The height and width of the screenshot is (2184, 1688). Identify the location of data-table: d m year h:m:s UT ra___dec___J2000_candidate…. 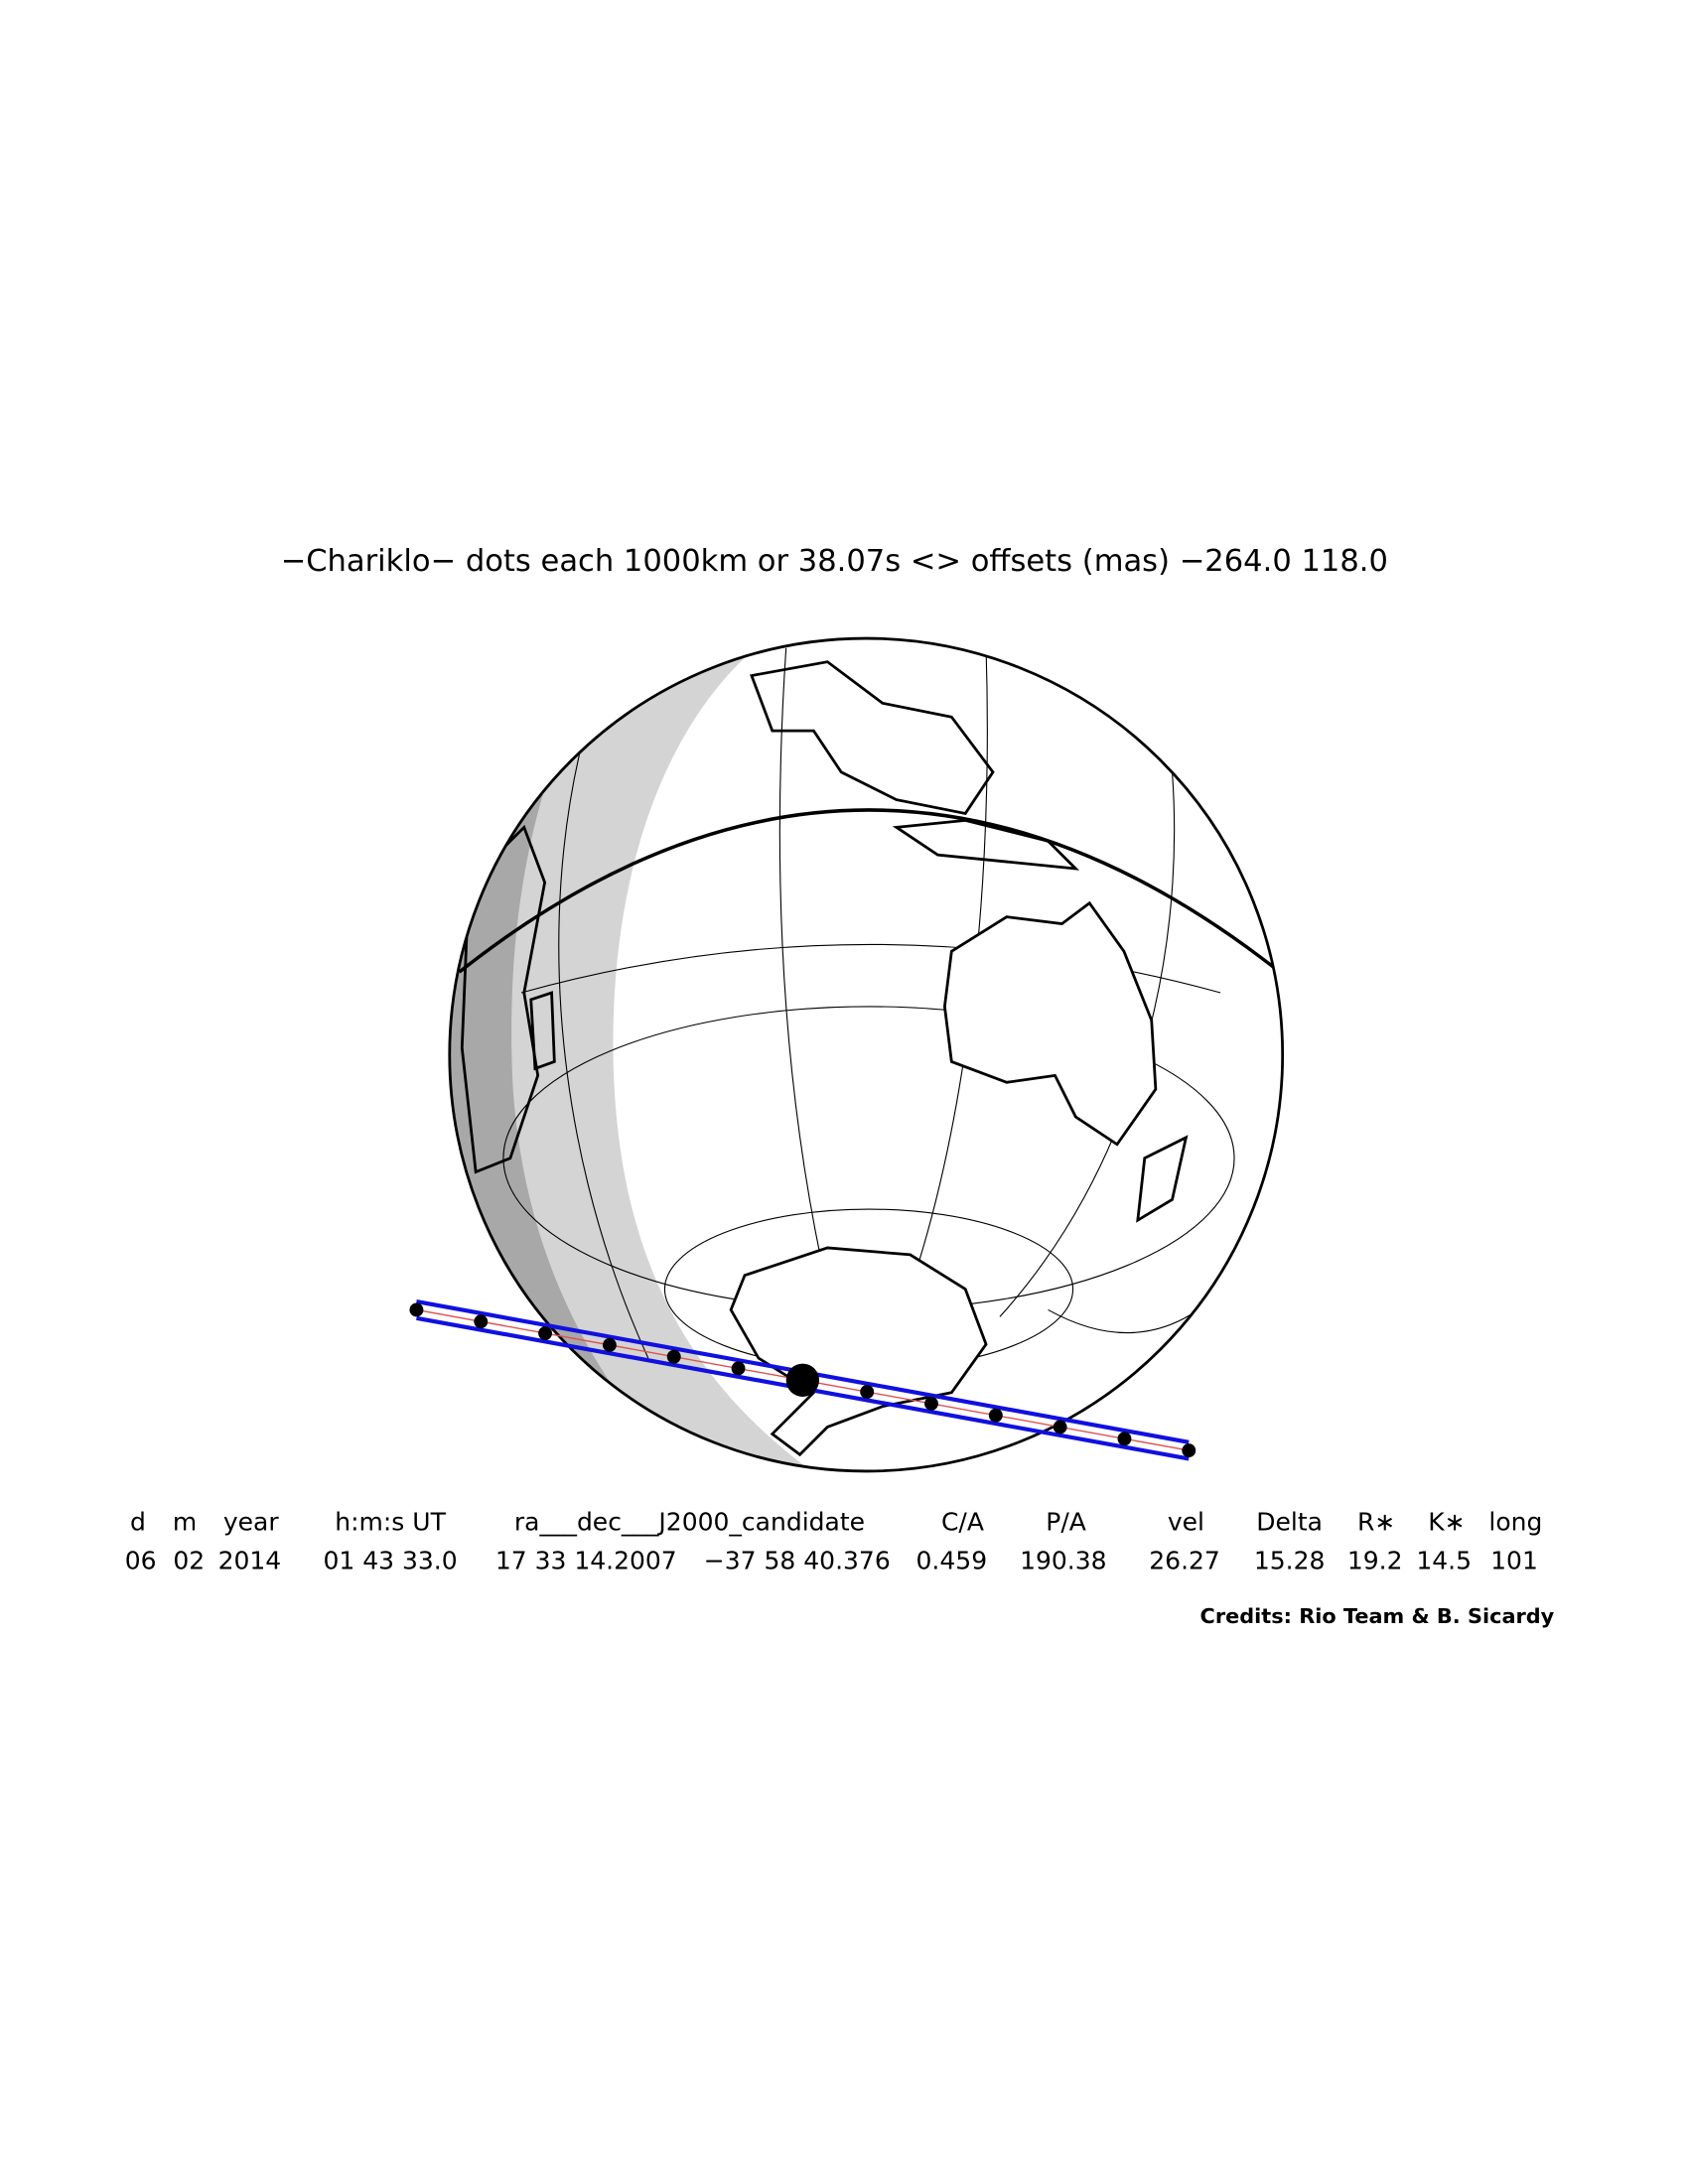
(834, 1541).